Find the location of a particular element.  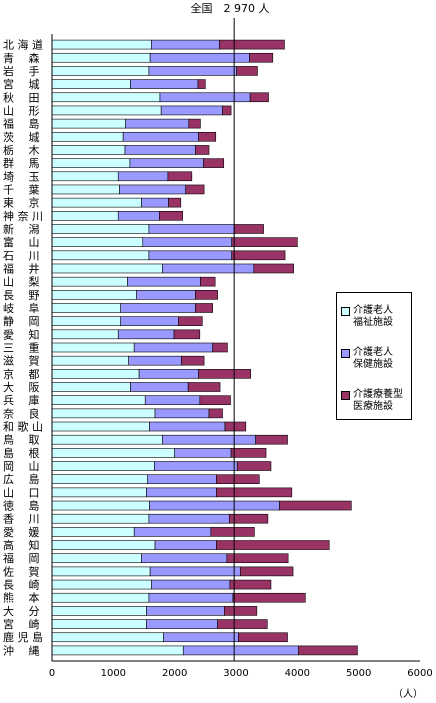

bar-segment-静岡-2 is located at coordinates (190, 321).